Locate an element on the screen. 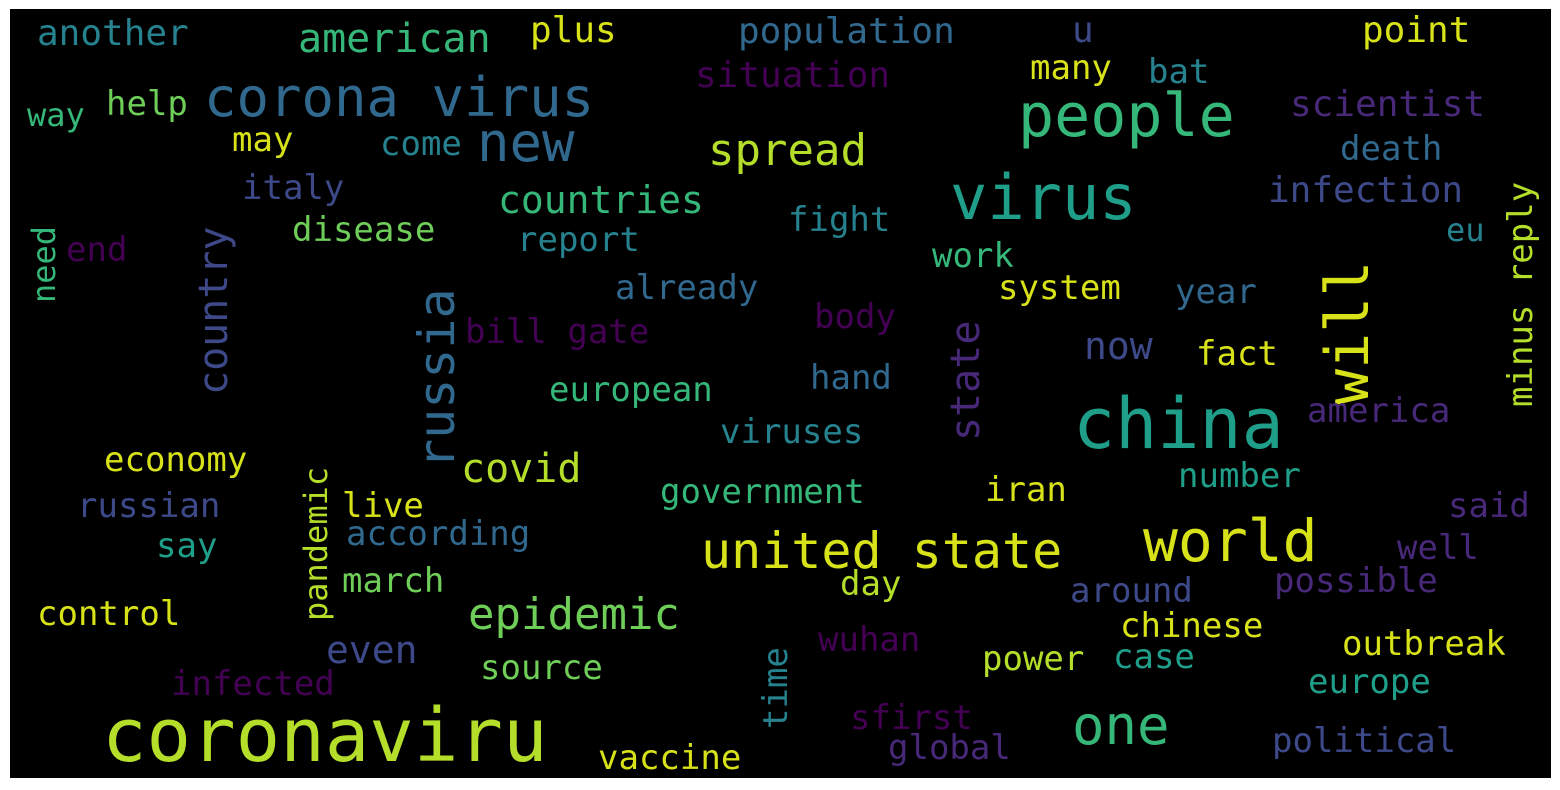  word-around: around is located at coordinates (1131, 591).